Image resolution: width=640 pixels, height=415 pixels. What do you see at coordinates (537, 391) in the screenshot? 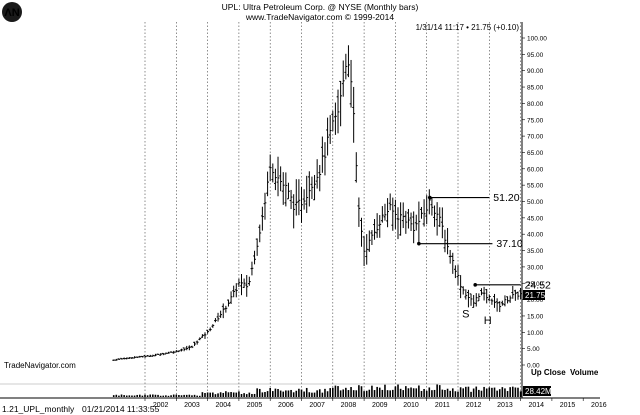
I see `volume-label-box` at bounding box center [537, 391].